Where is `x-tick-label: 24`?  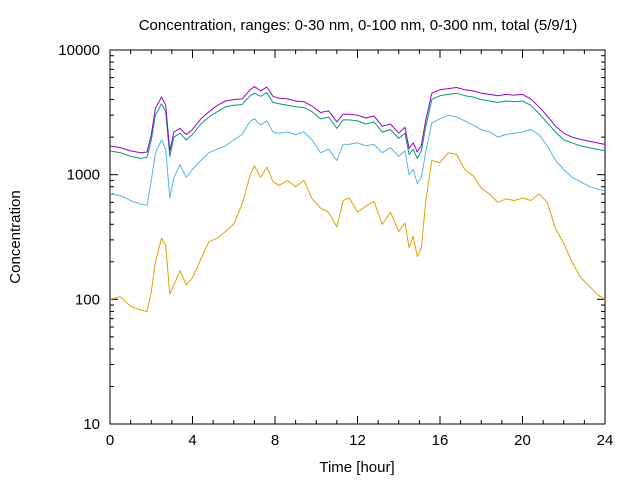 x-tick-label: 24 is located at coordinates (605, 440).